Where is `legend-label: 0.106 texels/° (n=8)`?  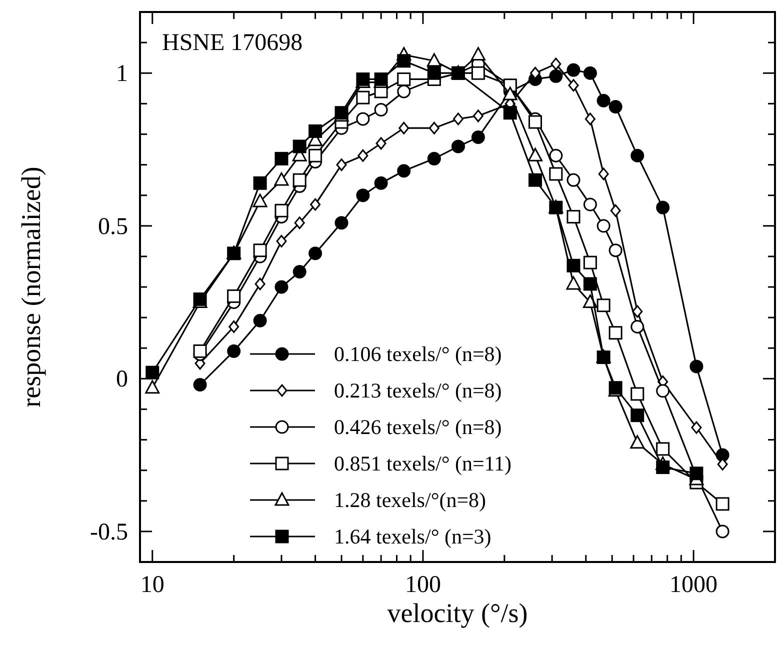 legend-label: 0.106 texels/° (n=8) is located at coordinates (418, 354).